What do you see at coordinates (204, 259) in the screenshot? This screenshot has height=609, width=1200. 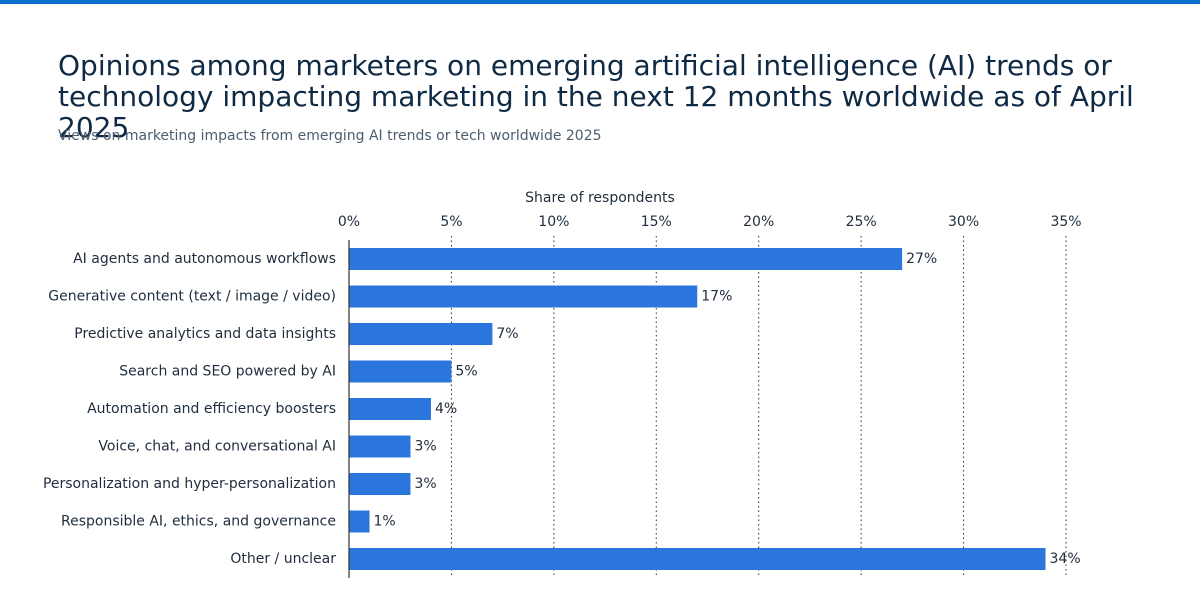 I see `y-tick-label: AI agents and autonomous workflows` at bounding box center [204, 259].